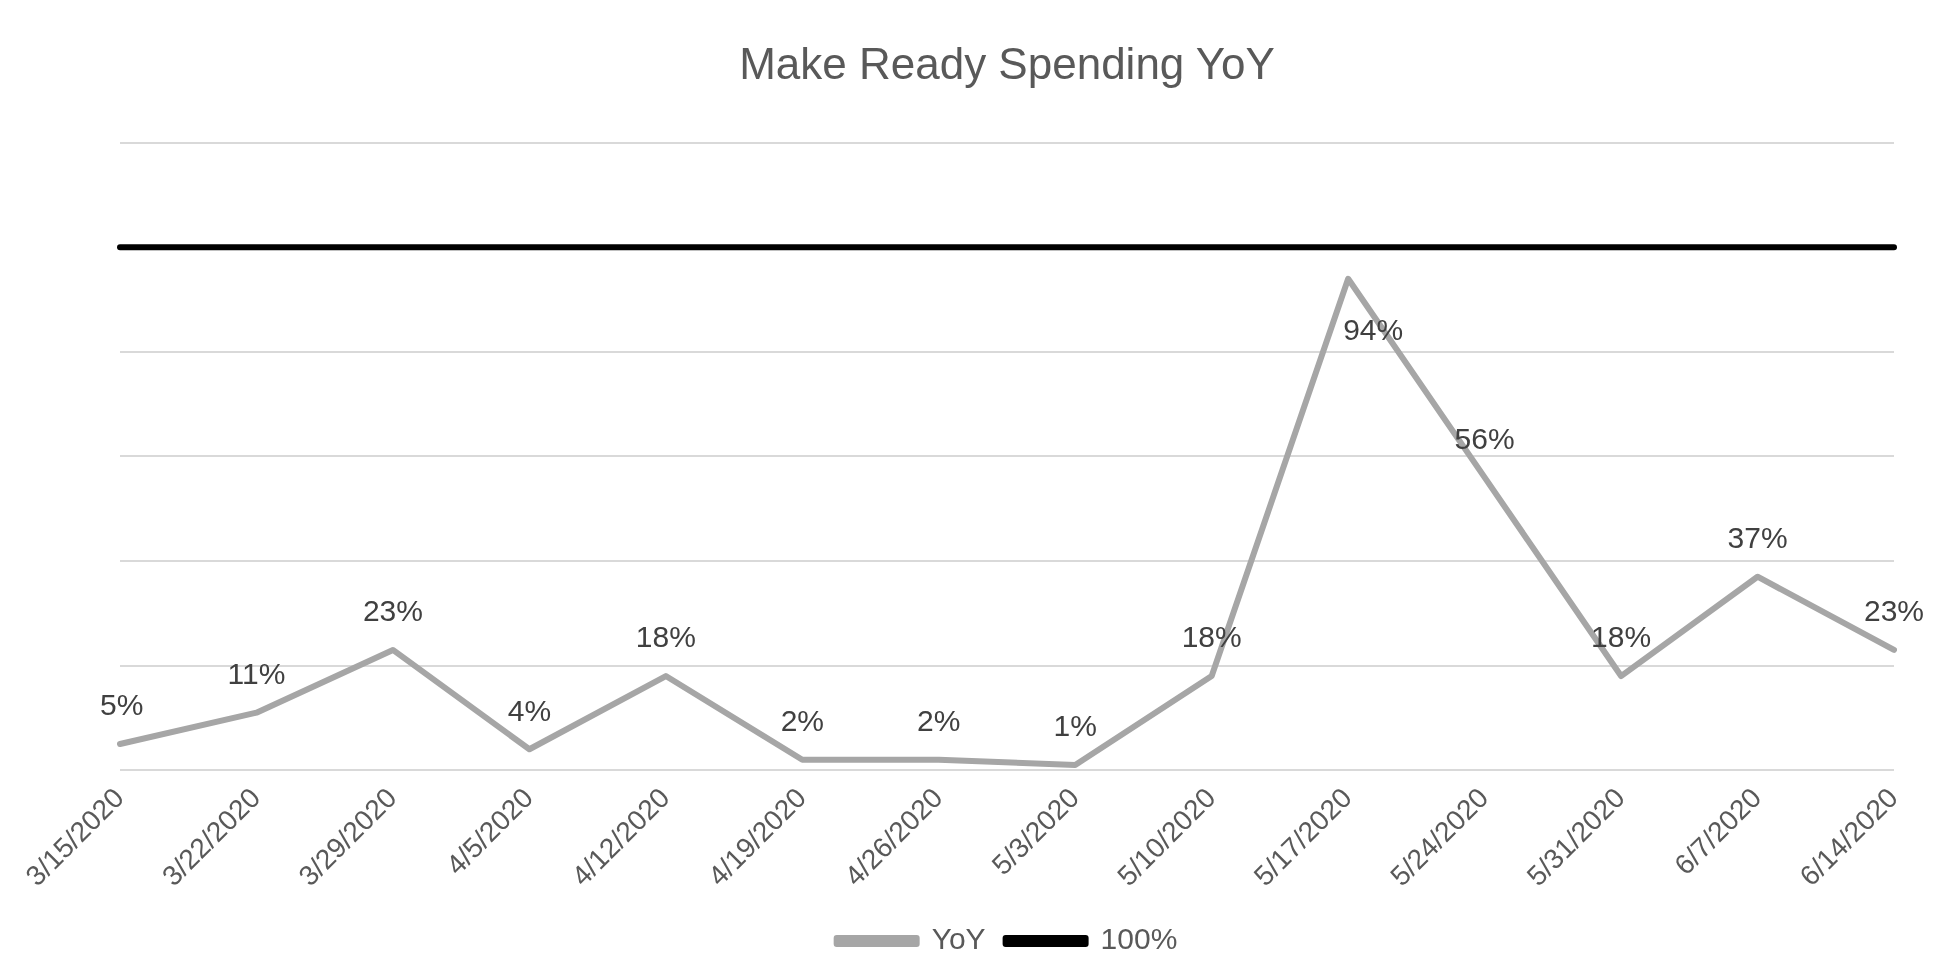  Describe the element at coordinates (1757, 537) in the screenshot. I see `data-label: 37%` at that location.